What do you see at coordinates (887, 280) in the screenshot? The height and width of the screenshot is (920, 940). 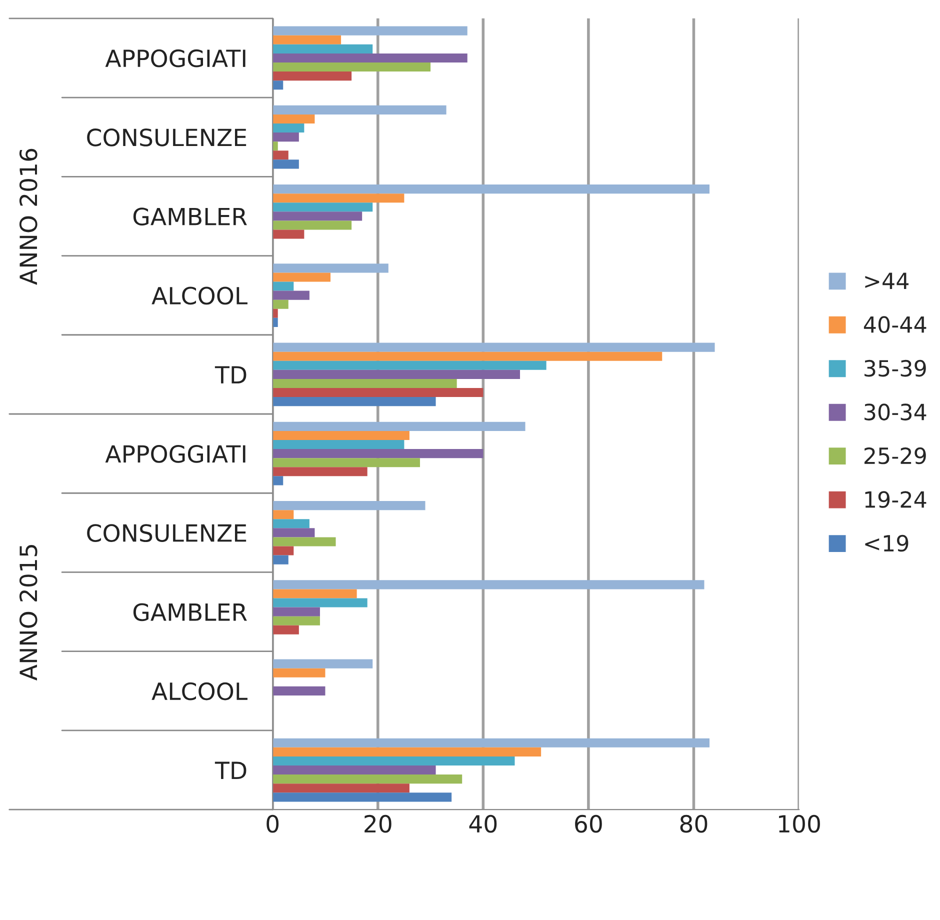 I see `legend-label: >44` at bounding box center [887, 280].